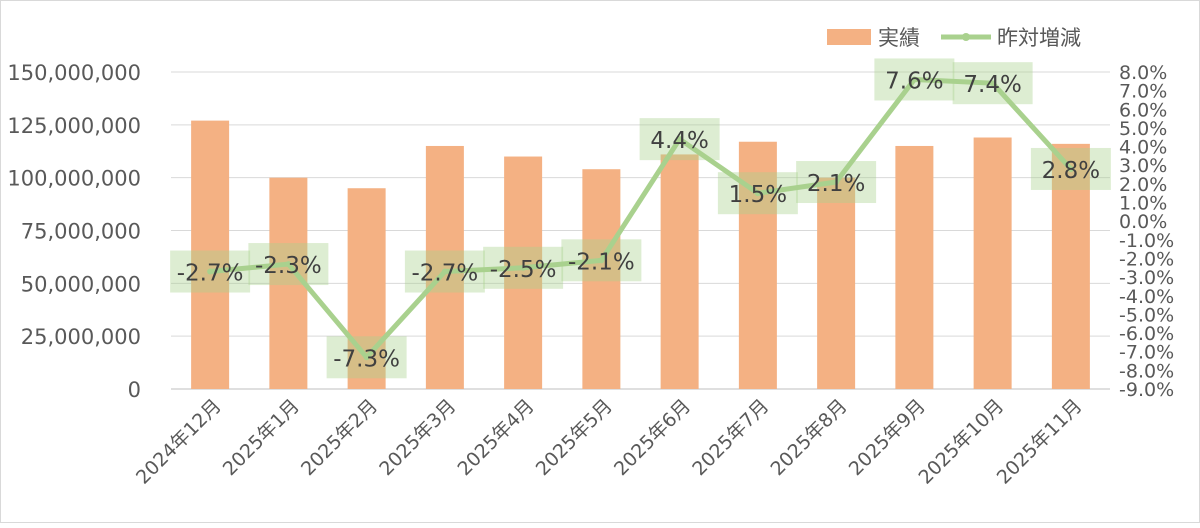 This screenshot has height=528, width=1200. I want to click on right-axis-tick-label: -2.0%, so click(1146, 259).